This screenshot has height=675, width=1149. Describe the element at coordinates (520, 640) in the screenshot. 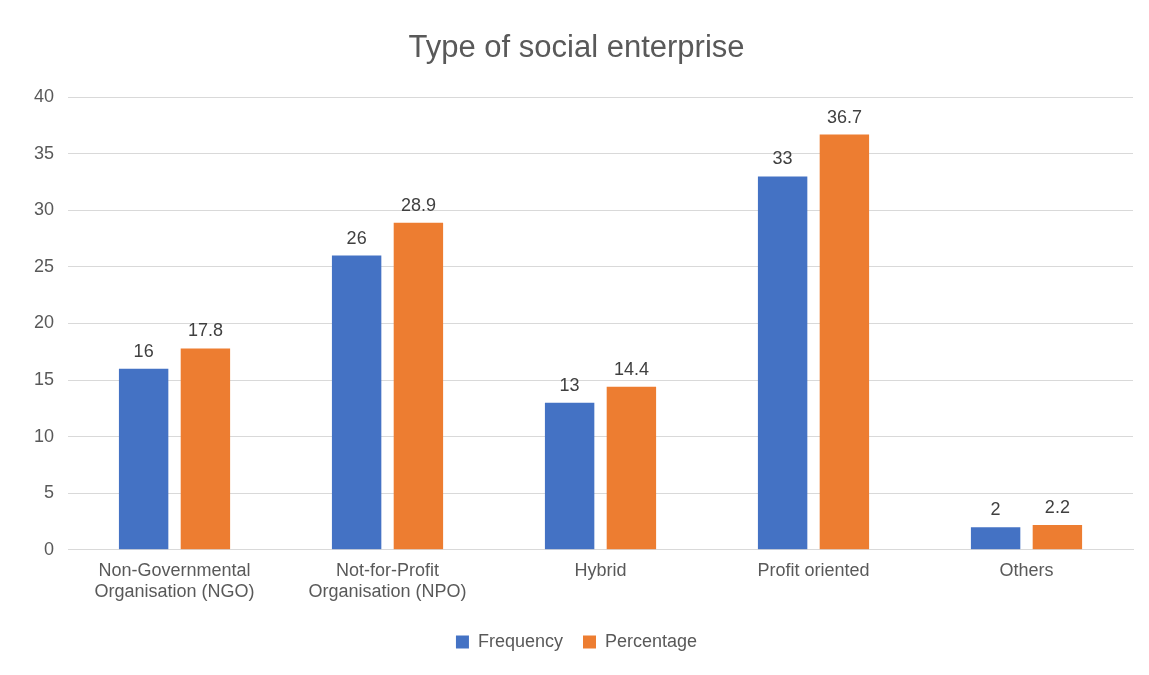

I see `legend-label: Frequency` at that location.